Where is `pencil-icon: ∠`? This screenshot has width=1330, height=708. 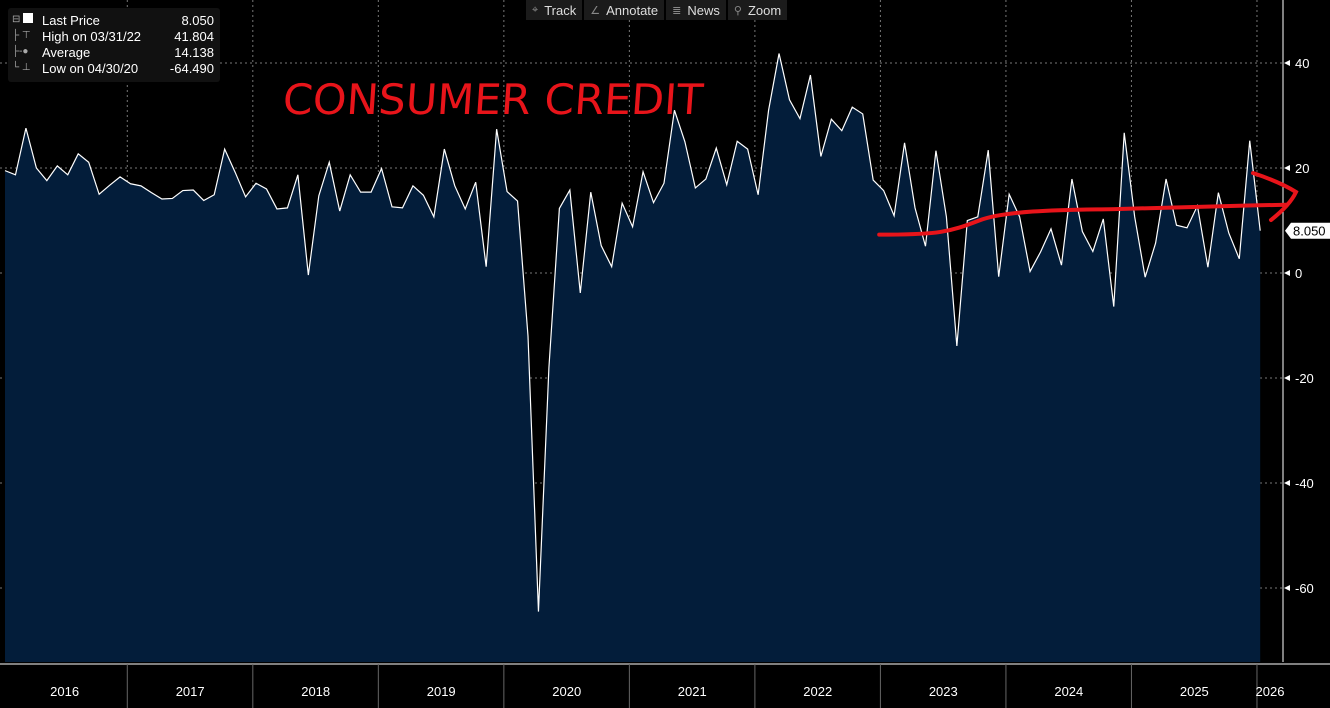 pencil-icon: ∠ is located at coordinates (595, 10).